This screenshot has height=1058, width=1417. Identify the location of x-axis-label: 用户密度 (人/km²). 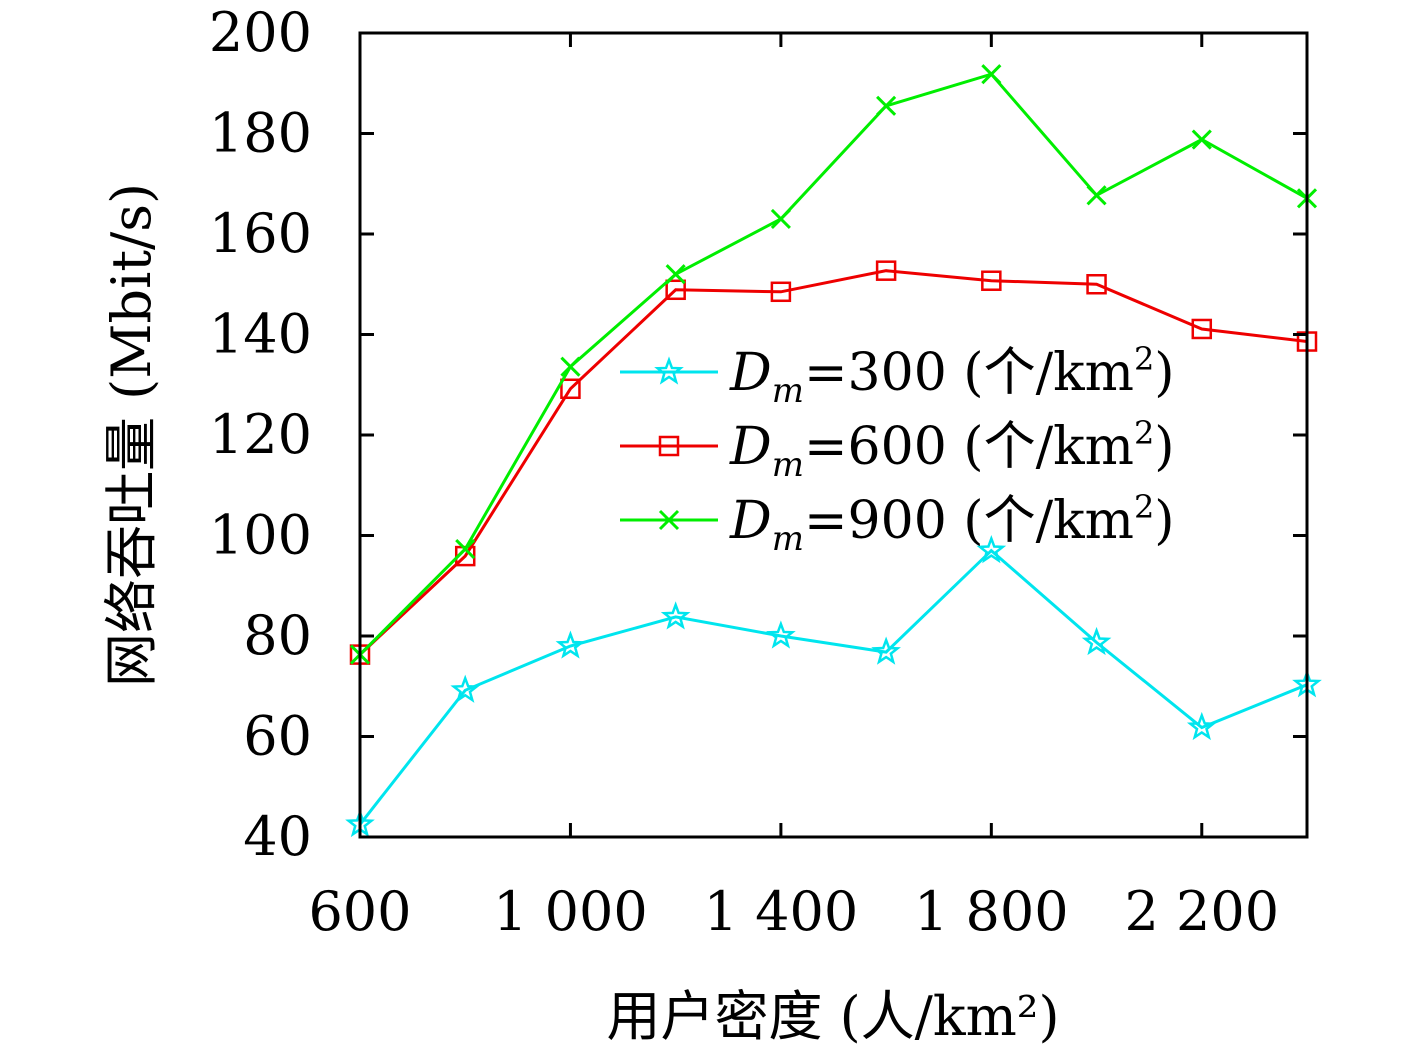
(832, 1016).